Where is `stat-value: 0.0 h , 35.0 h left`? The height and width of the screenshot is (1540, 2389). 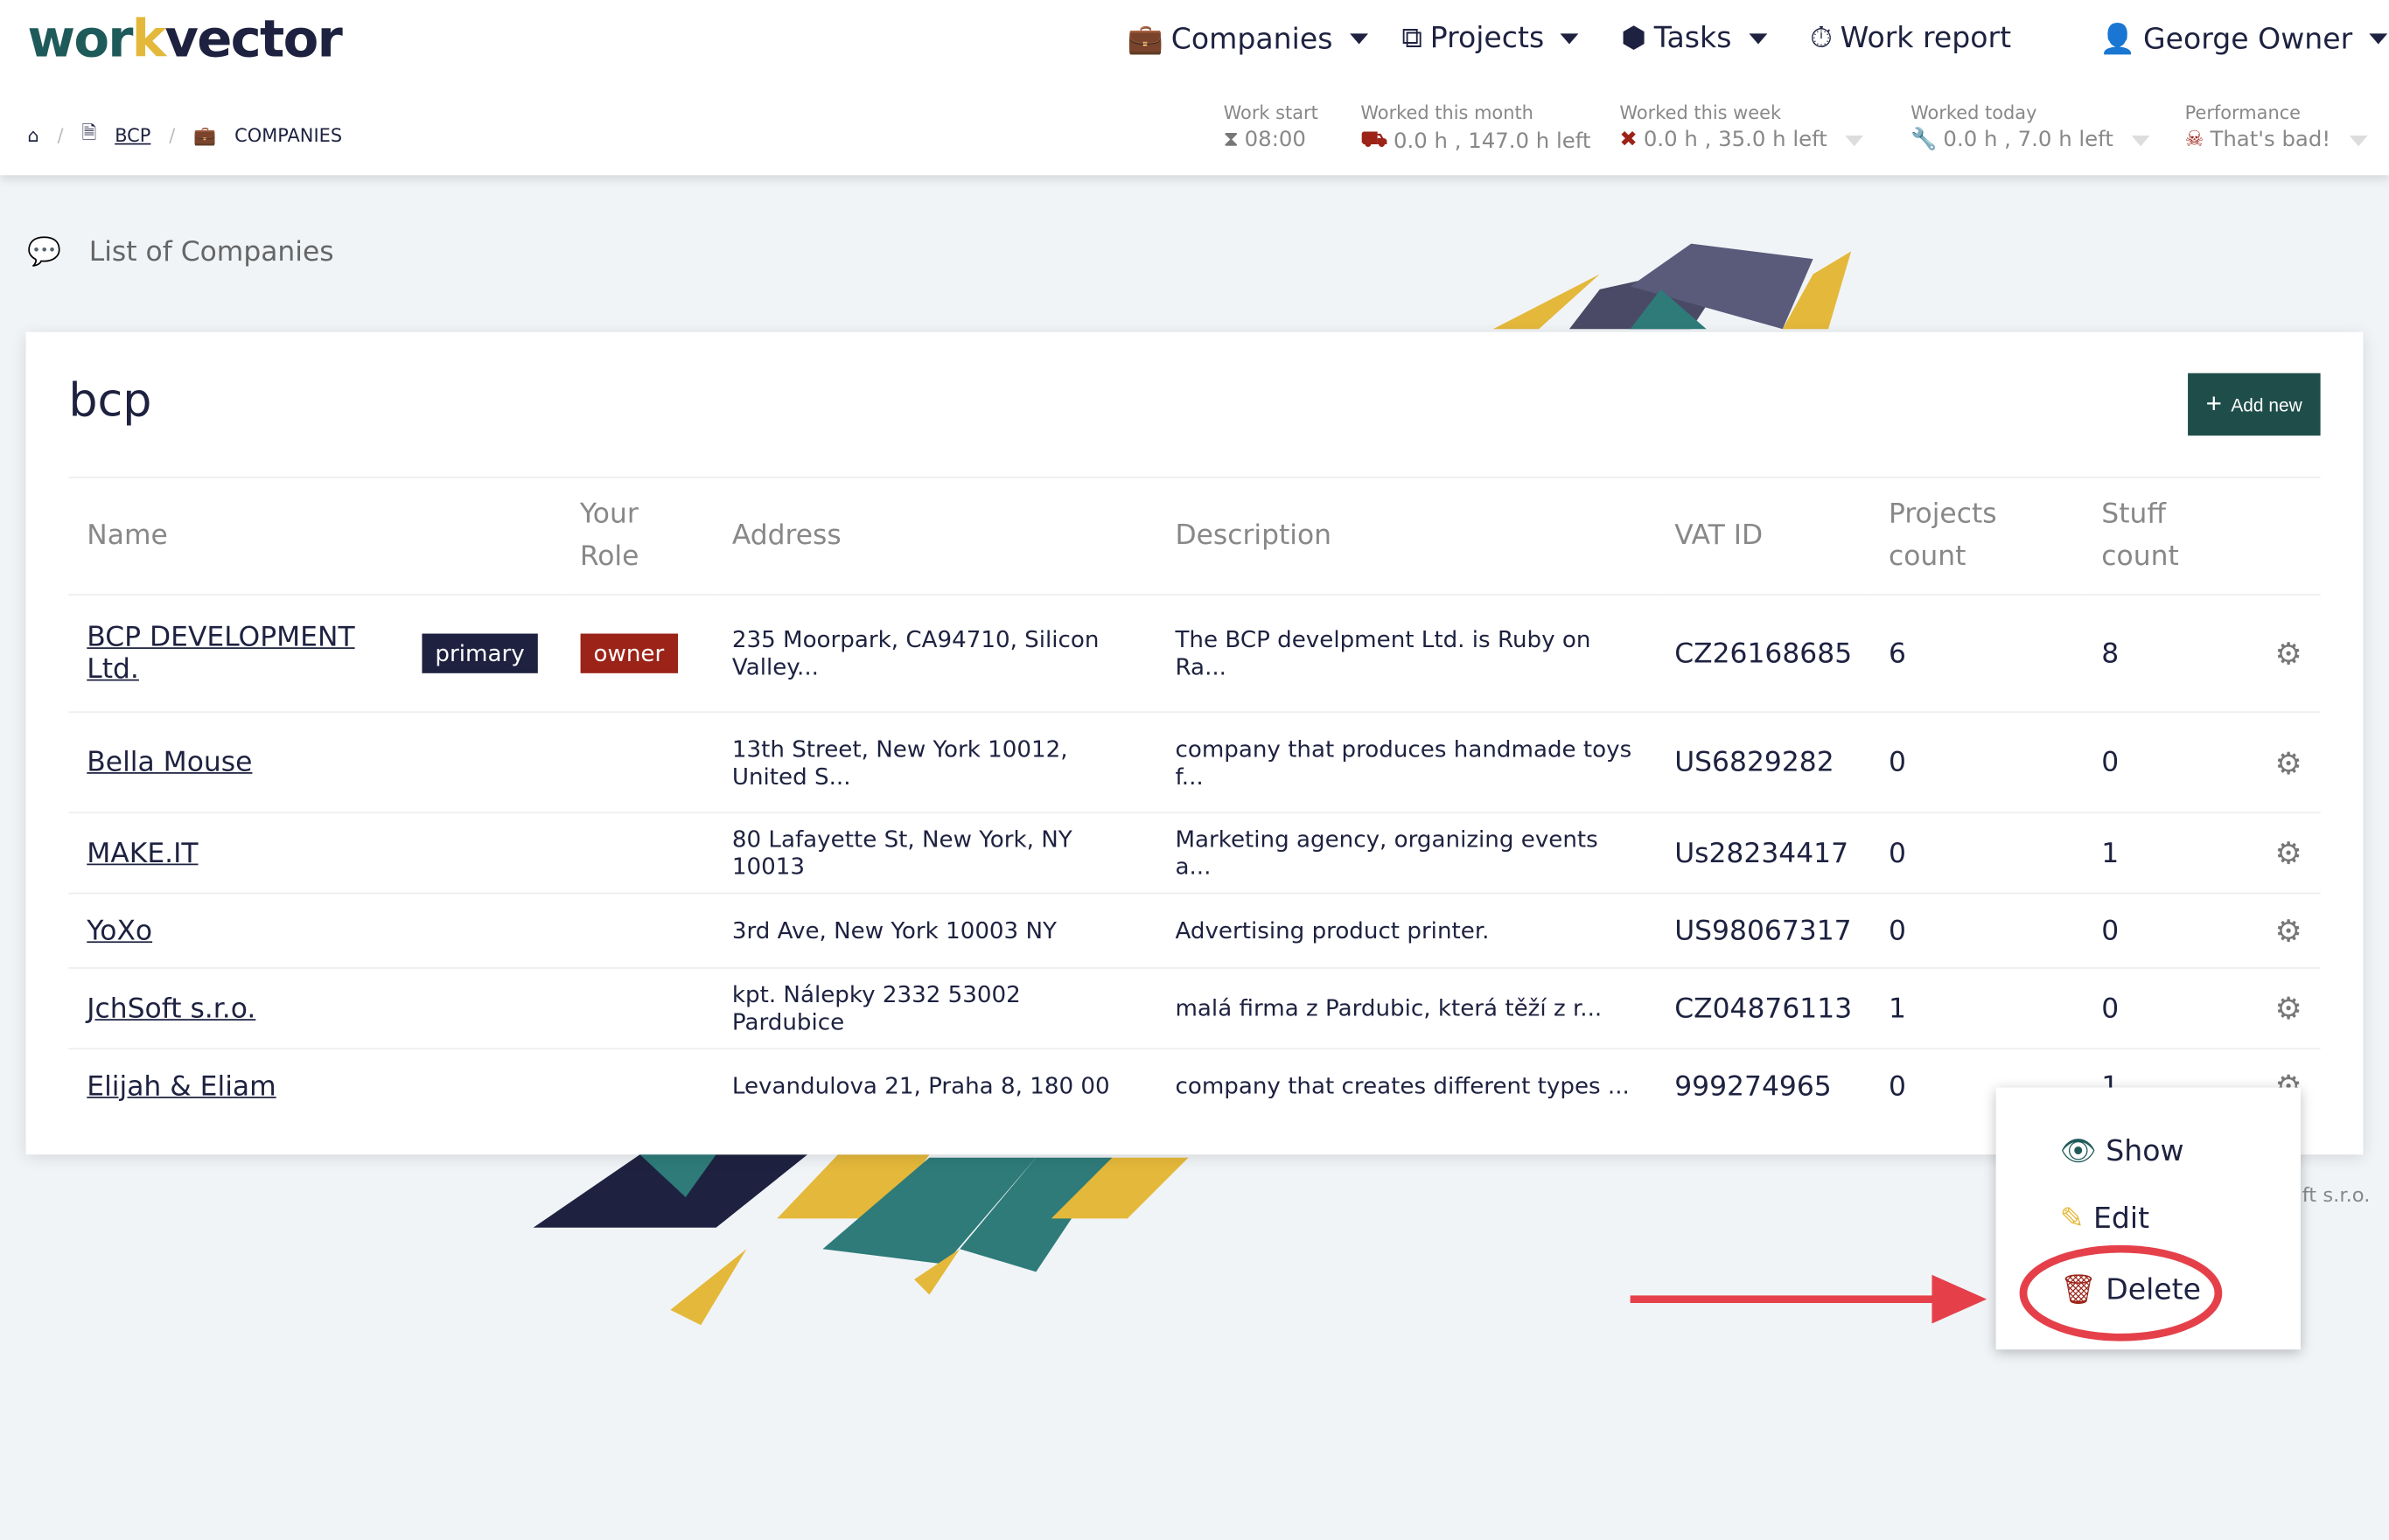
stat-value: 0.0 h , 35.0 h left is located at coordinates (1735, 140).